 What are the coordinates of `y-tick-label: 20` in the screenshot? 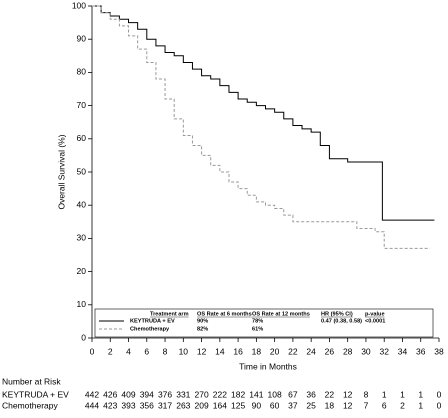 It's located at (82, 271).